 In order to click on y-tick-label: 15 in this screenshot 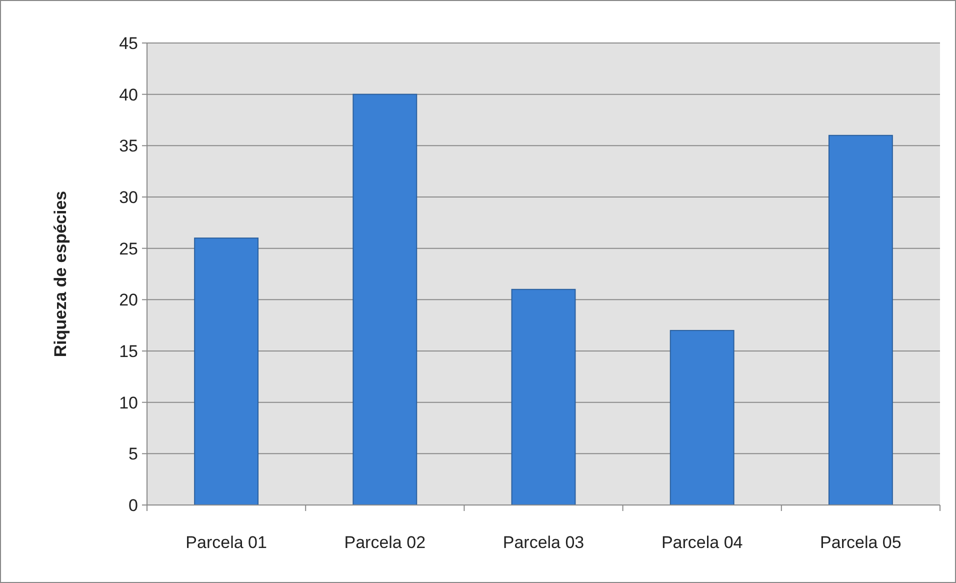, I will do `click(128, 351)`.